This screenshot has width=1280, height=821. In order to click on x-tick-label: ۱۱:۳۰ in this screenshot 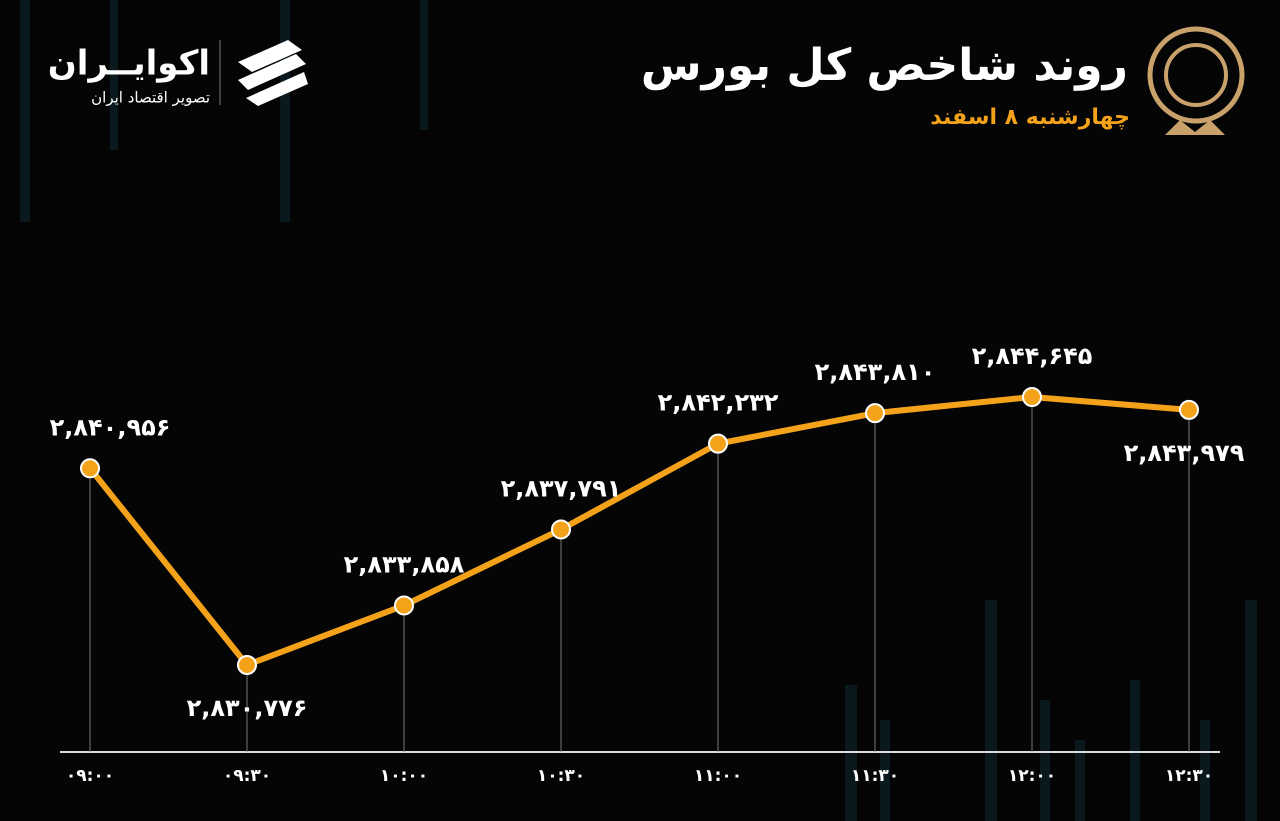, I will do `click(875, 776)`.